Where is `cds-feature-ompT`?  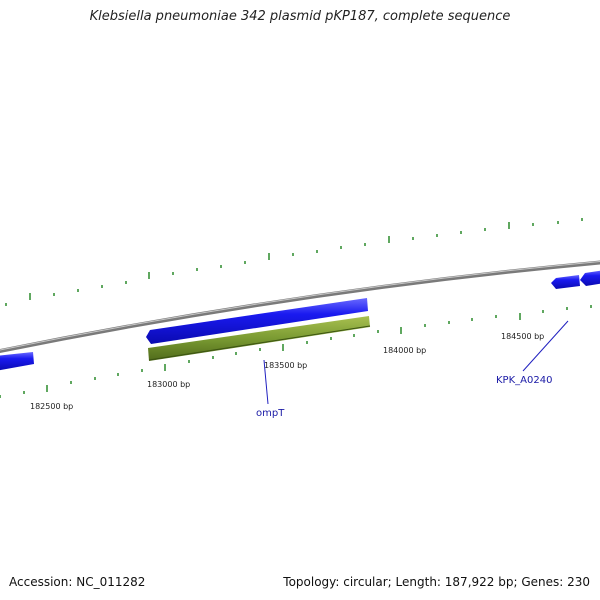
cds-feature-ompT is located at coordinates (259, 338).